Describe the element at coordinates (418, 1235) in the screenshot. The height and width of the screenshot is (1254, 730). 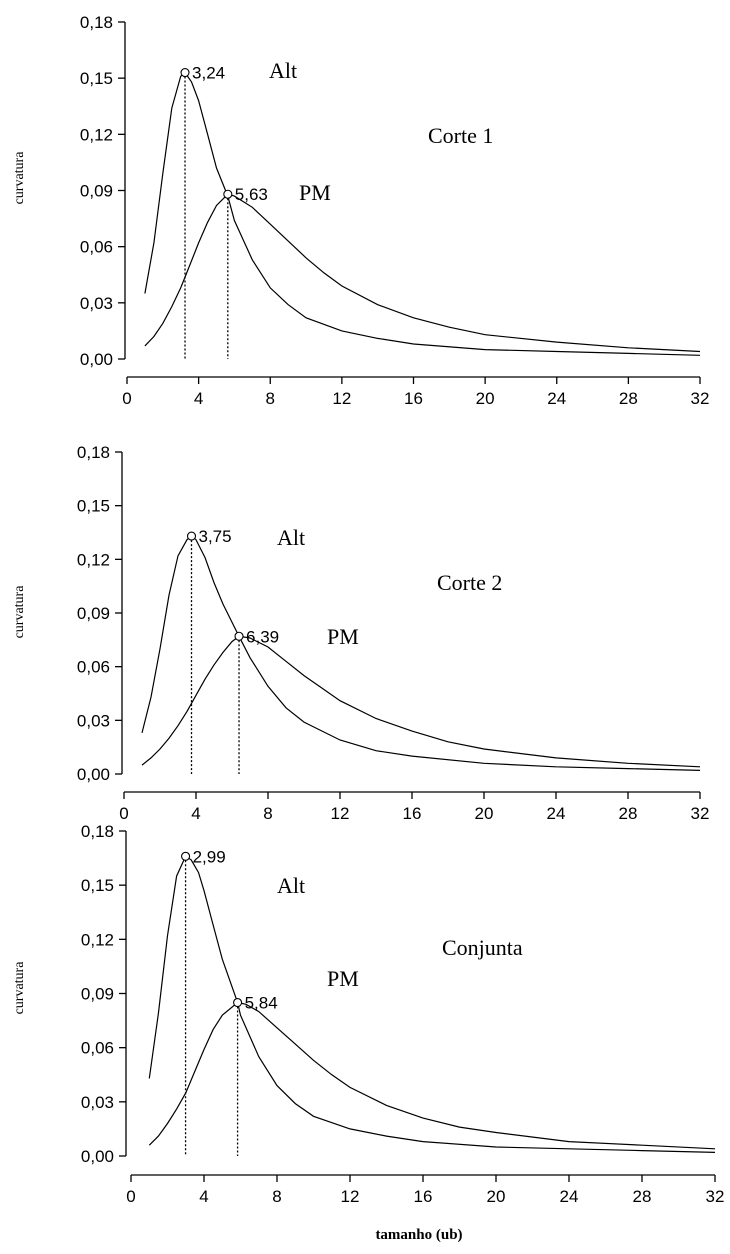
I see `x-axis-label: tamanho (ub)` at that location.